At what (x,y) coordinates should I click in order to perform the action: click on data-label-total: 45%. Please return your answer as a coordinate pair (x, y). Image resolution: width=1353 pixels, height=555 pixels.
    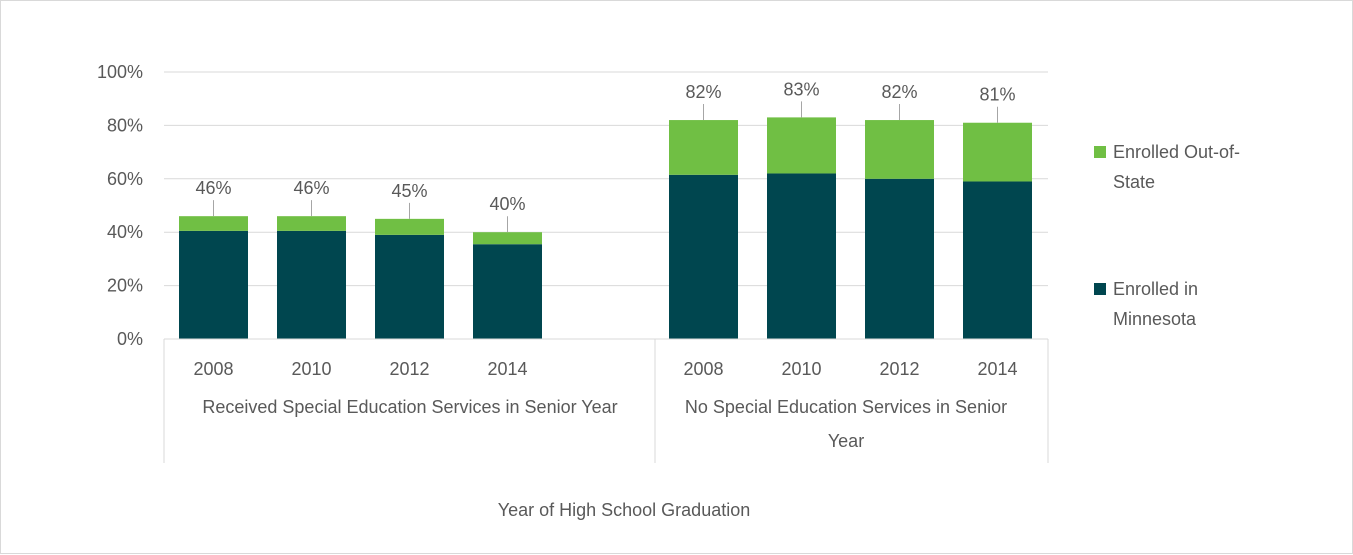
    Looking at the image, I should click on (409, 191).